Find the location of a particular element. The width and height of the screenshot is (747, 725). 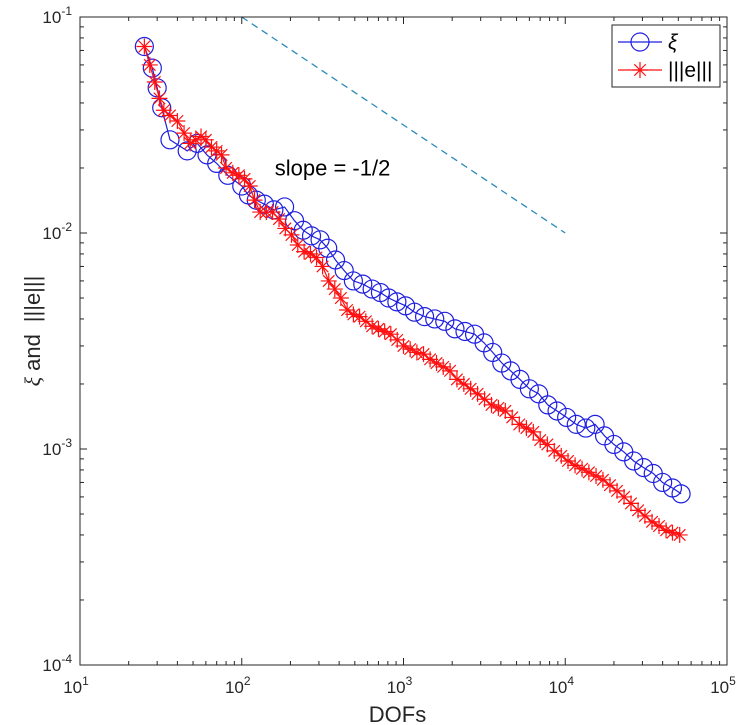

y-axis-label: ξ and |||e||| is located at coordinates (32, 331).